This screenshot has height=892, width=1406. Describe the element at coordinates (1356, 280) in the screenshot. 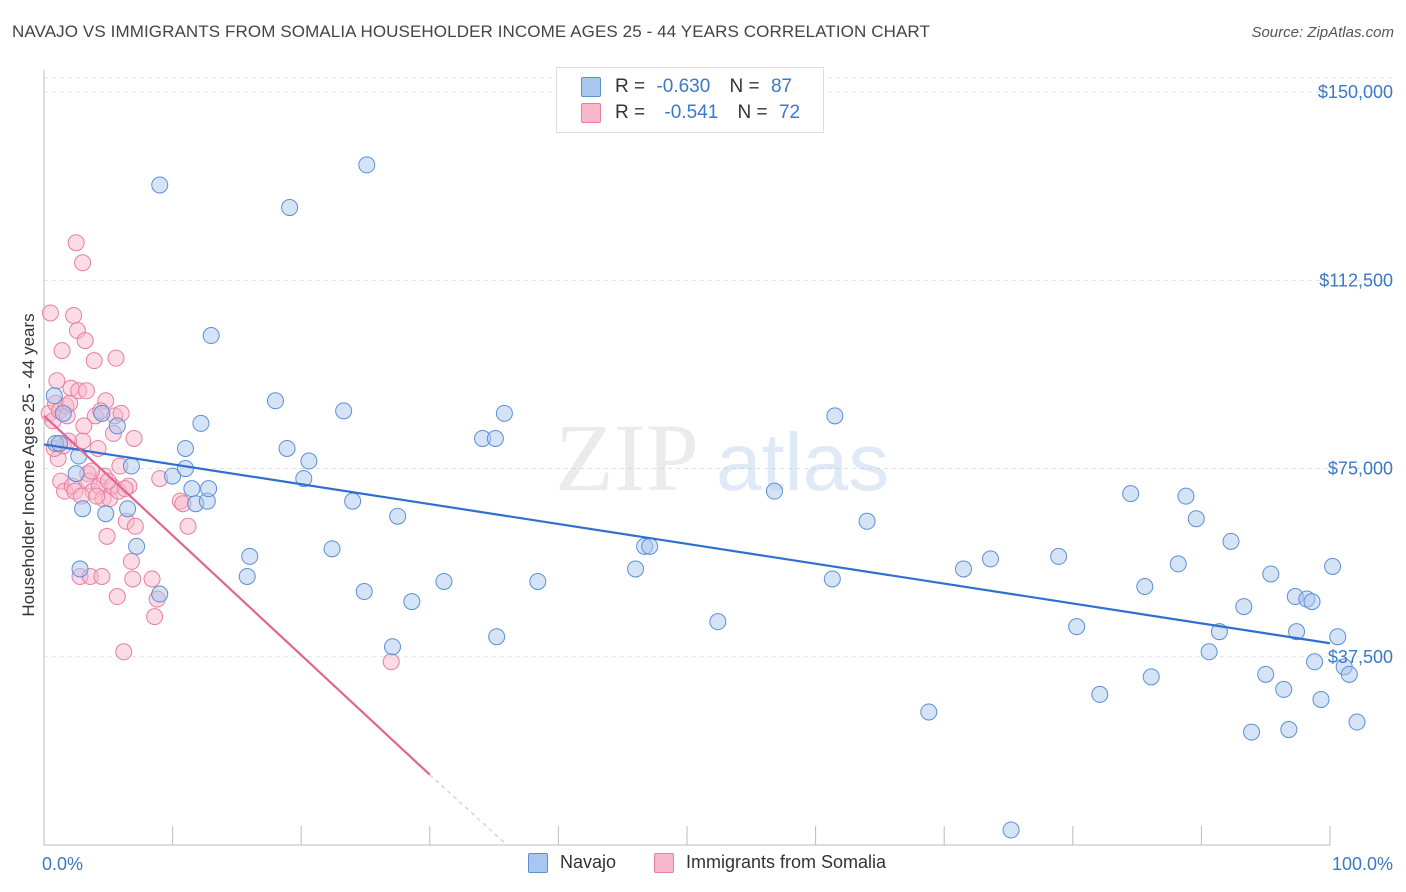

I see `y-tick-label: $112,500` at that location.